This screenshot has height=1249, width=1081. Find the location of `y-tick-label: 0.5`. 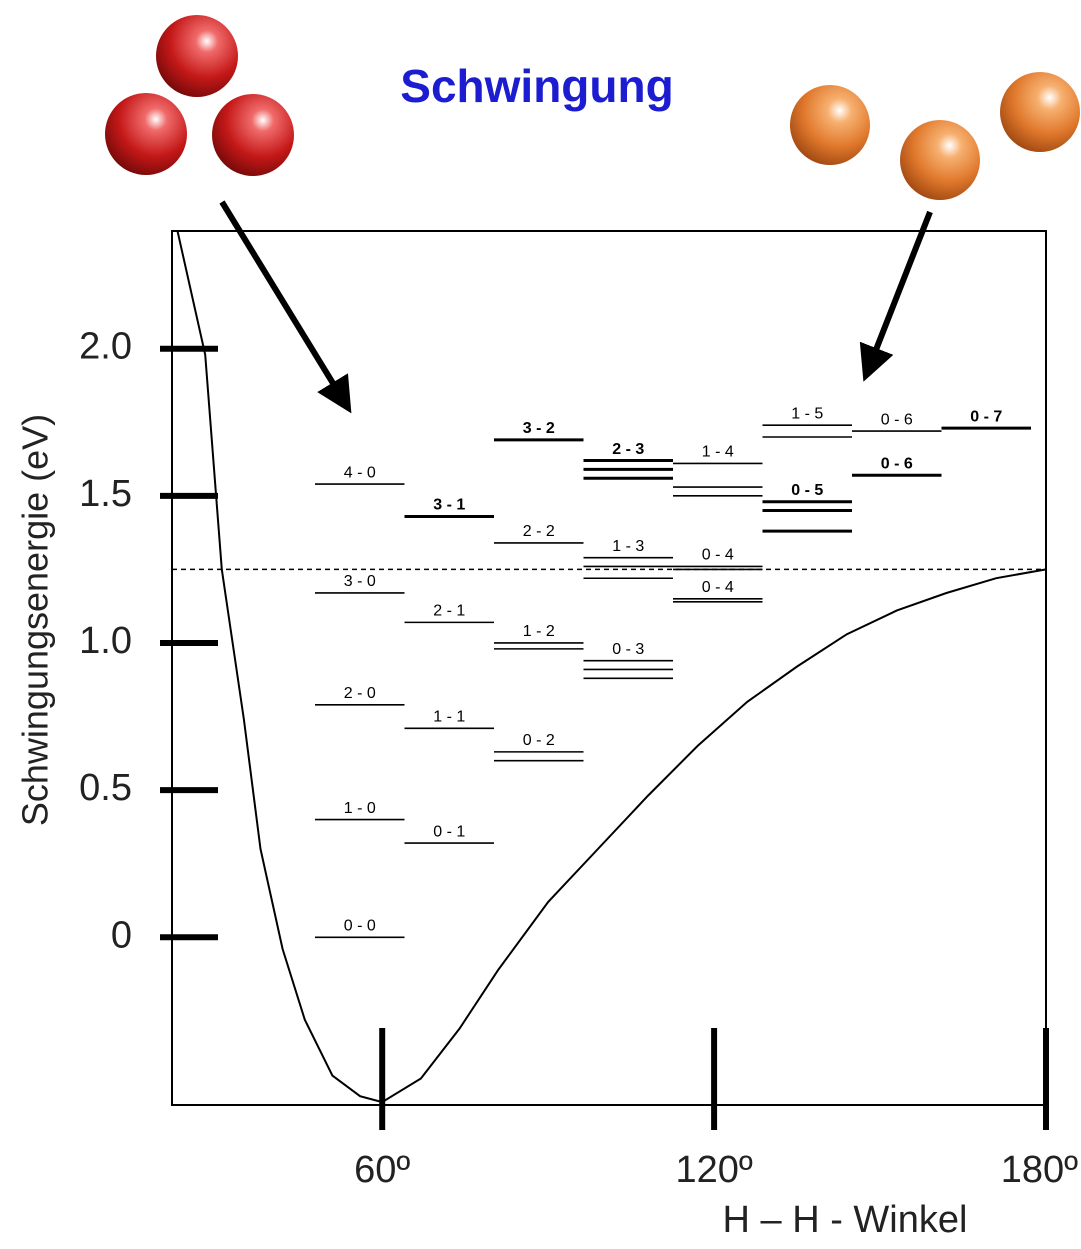

y-tick-label: 0.5 is located at coordinates (105, 788).